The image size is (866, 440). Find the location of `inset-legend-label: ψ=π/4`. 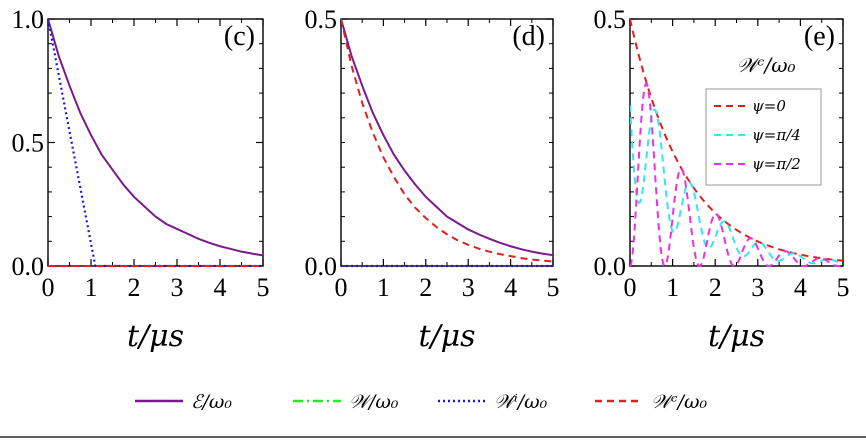

inset-legend-label: ψ=π/4 is located at coordinates (776, 135).